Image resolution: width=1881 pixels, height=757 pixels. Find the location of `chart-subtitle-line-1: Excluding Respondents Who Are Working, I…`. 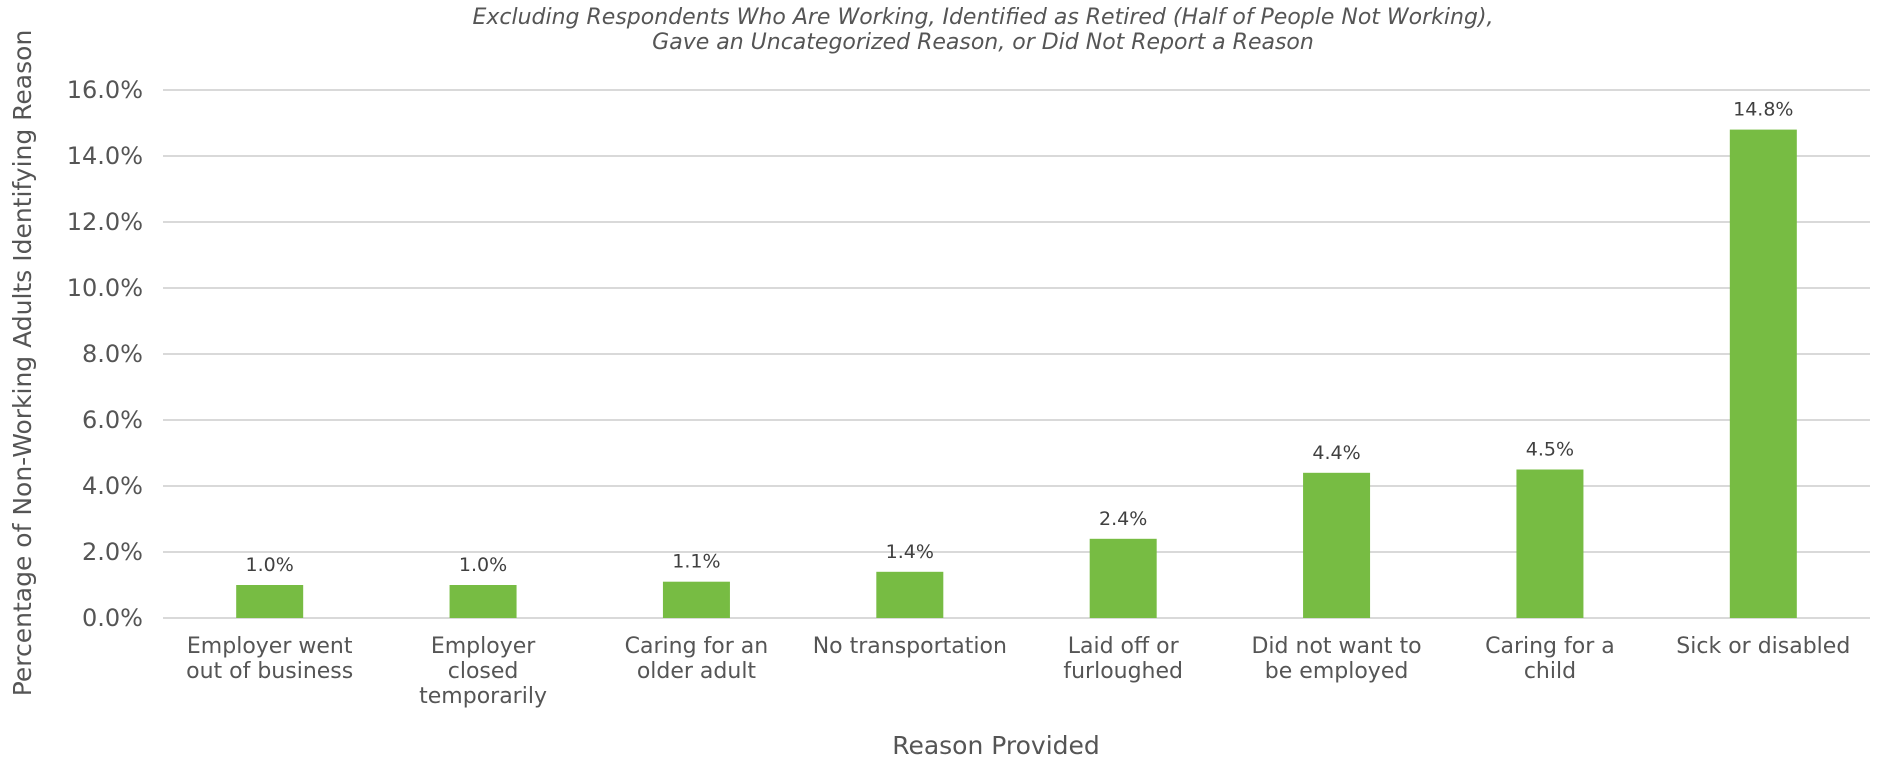

chart-subtitle-line-1: Excluding Respondents Who Are Working, I… is located at coordinates (982, 17).